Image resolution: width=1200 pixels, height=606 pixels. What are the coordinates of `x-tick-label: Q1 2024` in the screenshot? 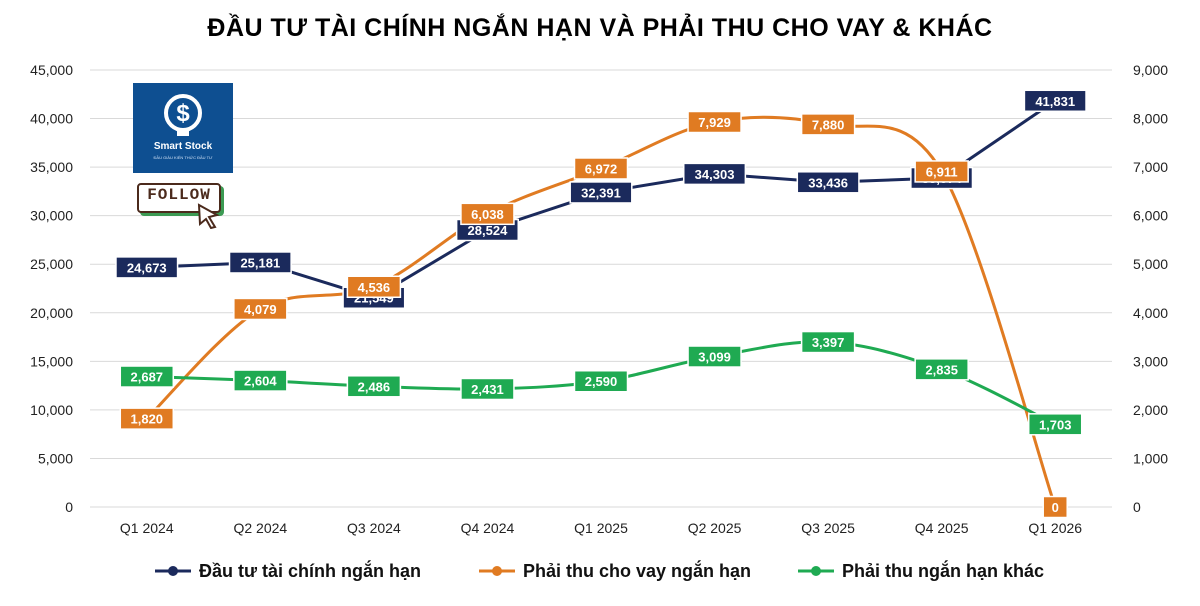 It's located at (147, 528).